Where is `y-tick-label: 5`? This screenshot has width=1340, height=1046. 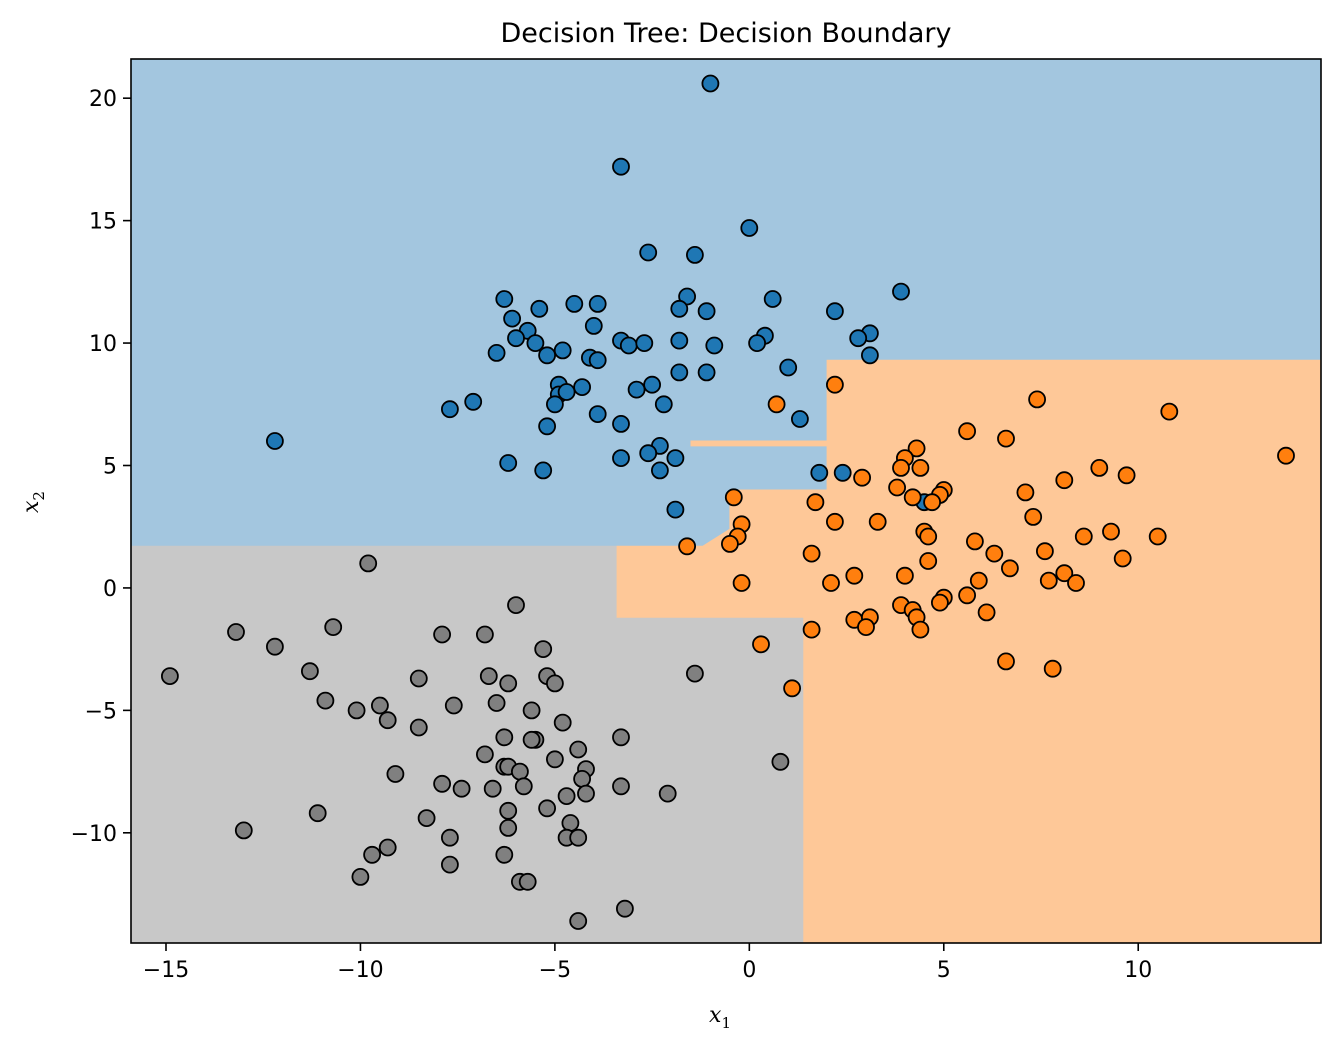
y-tick-label: 5 is located at coordinates (110, 466).